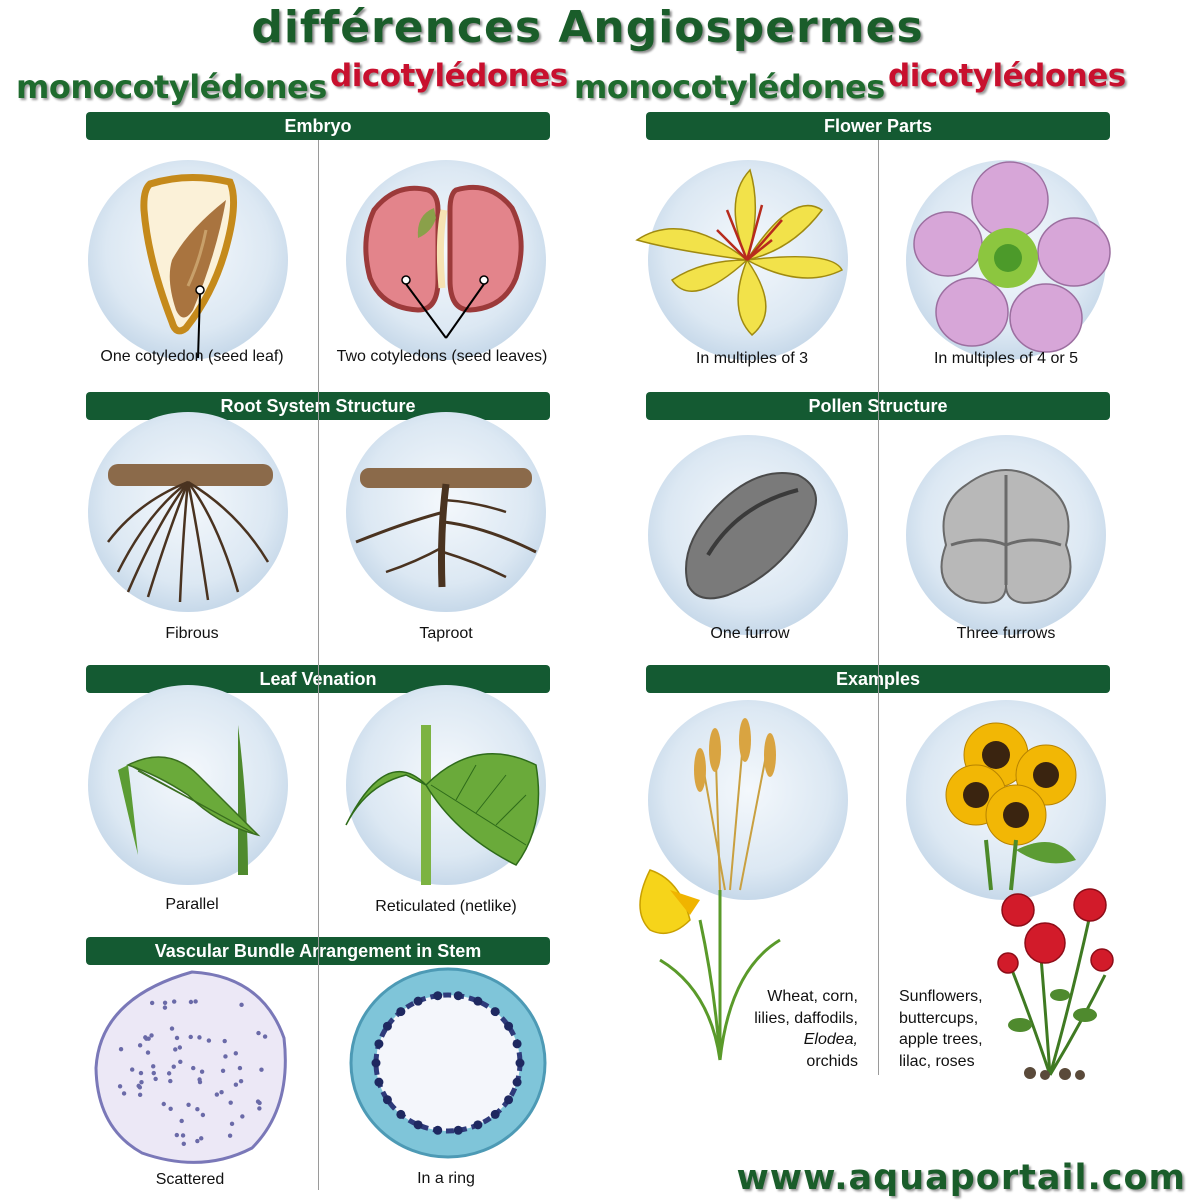 This screenshot has width=1200, height=1200. What do you see at coordinates (587, 27) in the screenshot?
I see `page-title: différences Angiospermes` at bounding box center [587, 27].